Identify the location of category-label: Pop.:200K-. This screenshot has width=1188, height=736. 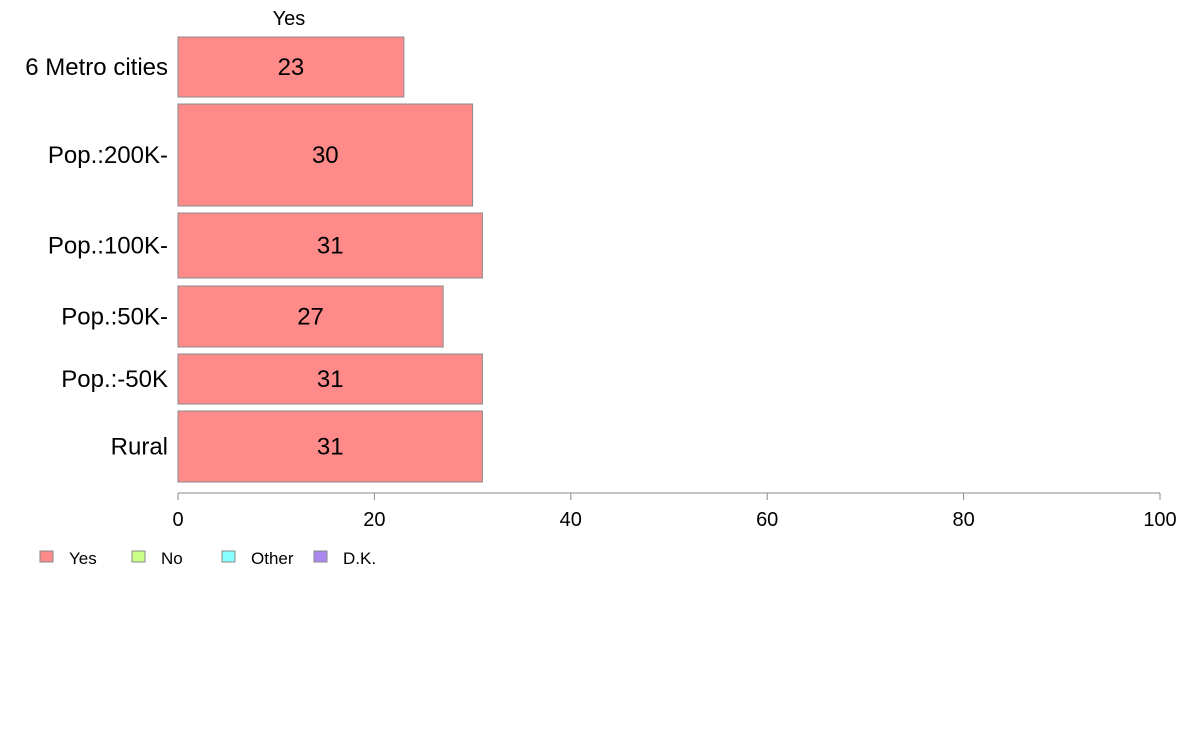
(108, 155).